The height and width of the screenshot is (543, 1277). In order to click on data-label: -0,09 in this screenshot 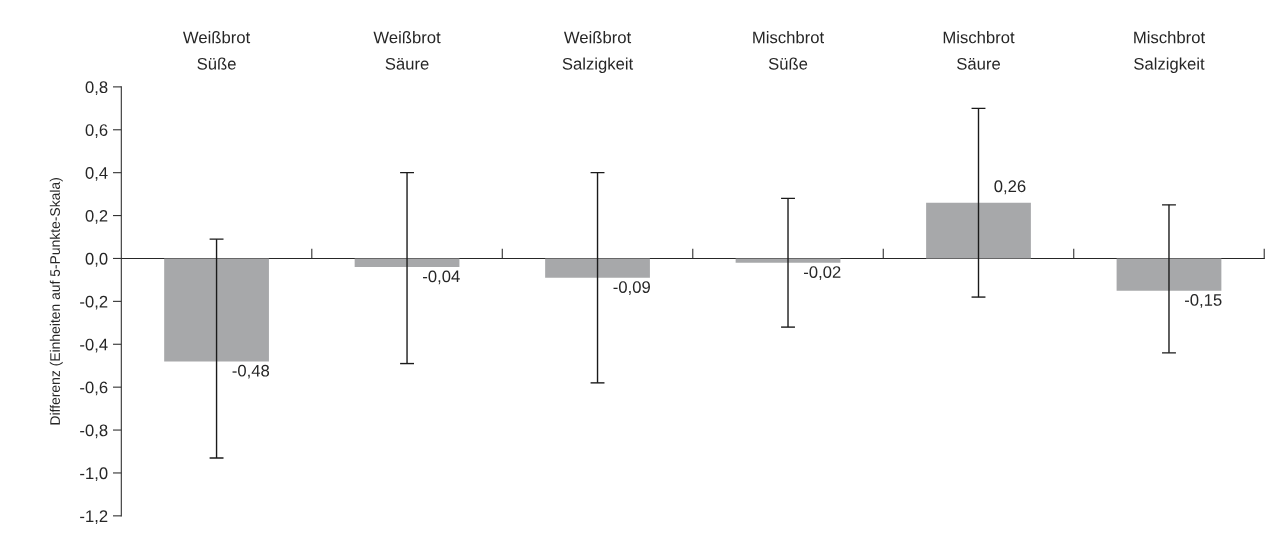, I will do `click(631, 288)`.